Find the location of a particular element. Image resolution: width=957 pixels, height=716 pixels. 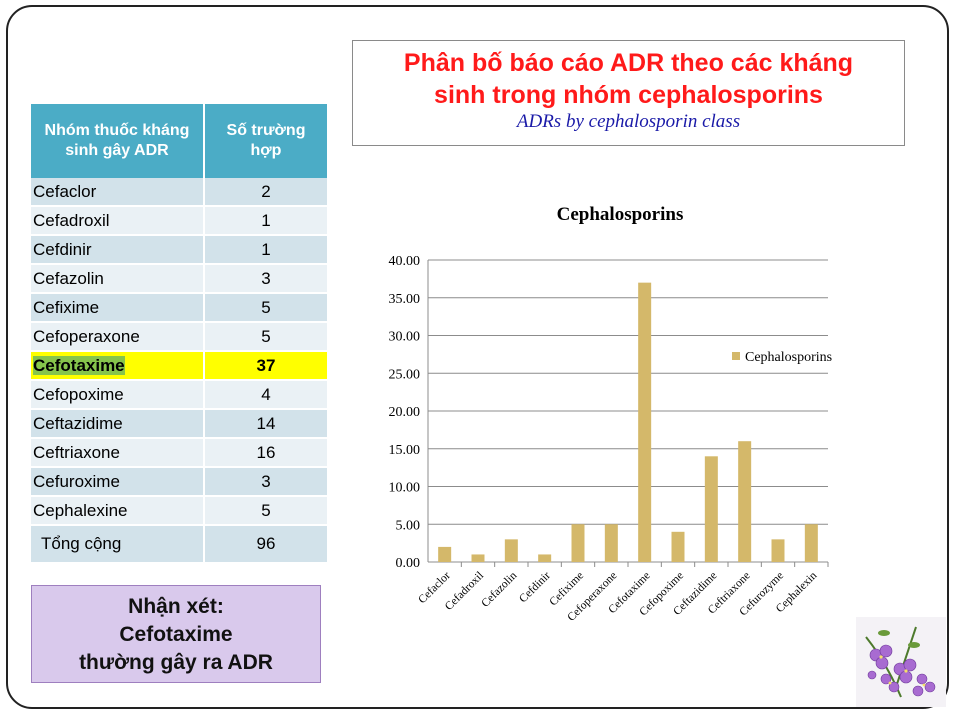

title-line-2: sinh trong nhóm cephalosporins is located at coordinates (628, 95).